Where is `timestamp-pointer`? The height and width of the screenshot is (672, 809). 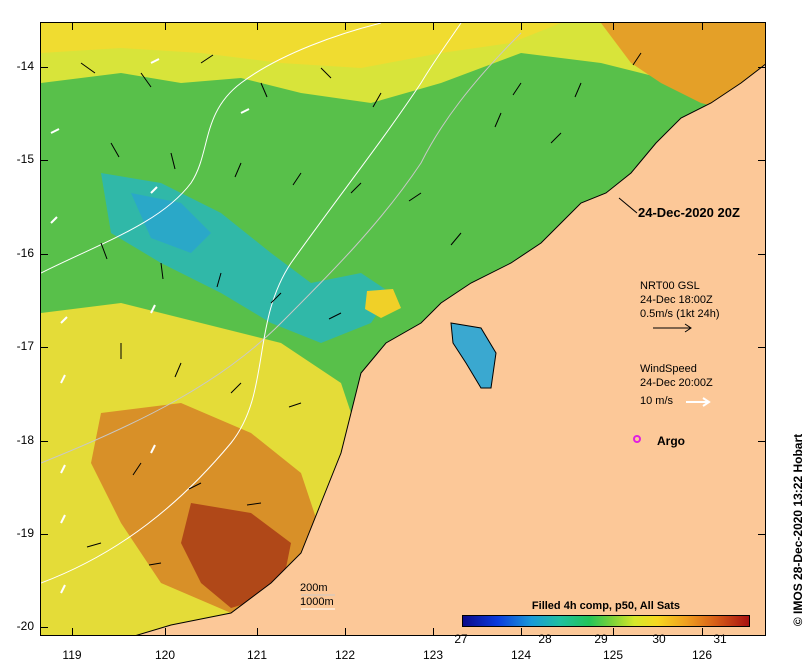 timestamp-pointer is located at coordinates (628, 205).